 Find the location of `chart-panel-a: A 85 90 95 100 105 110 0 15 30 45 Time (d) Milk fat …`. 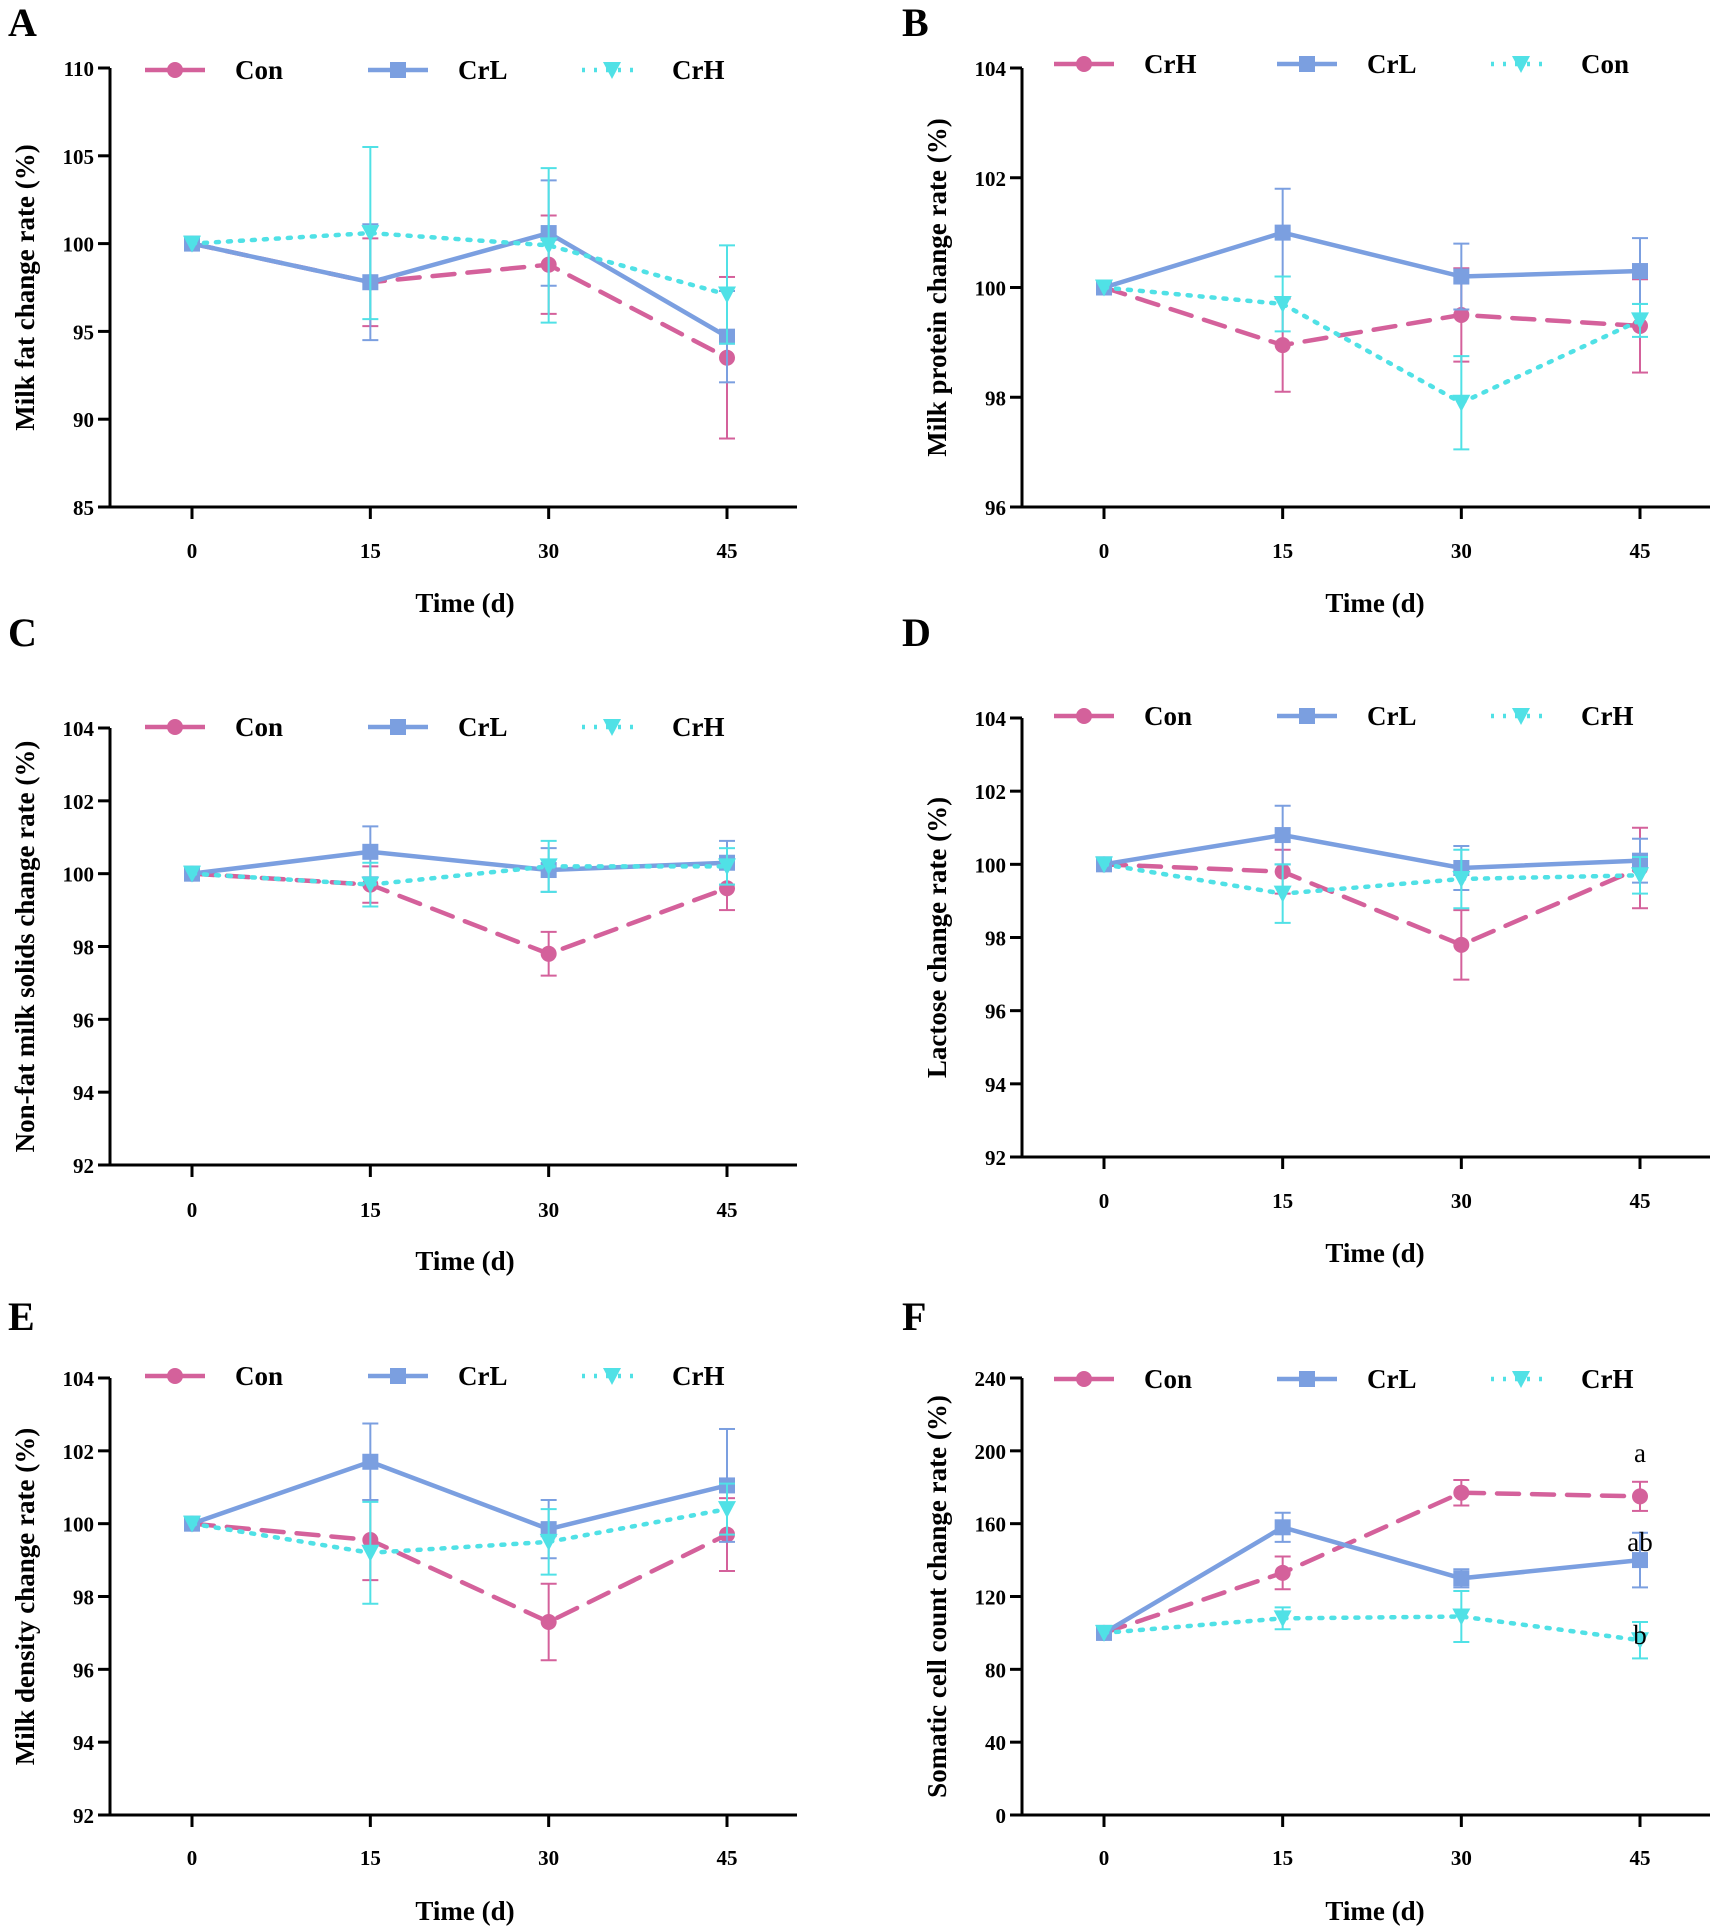

chart-panel-a: A 85 90 95 100 105 110 0 15 30 45 Time (d) Milk fat … is located at coordinates (402, 309).